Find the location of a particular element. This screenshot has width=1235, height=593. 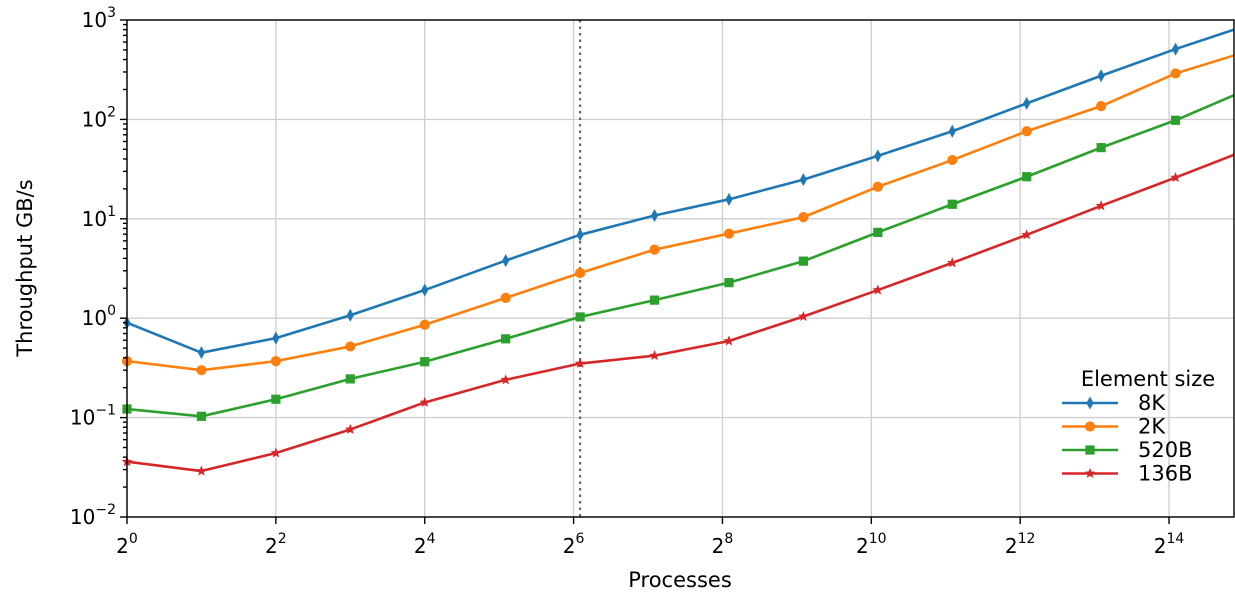

legend-label: 136B is located at coordinates (1165, 474).